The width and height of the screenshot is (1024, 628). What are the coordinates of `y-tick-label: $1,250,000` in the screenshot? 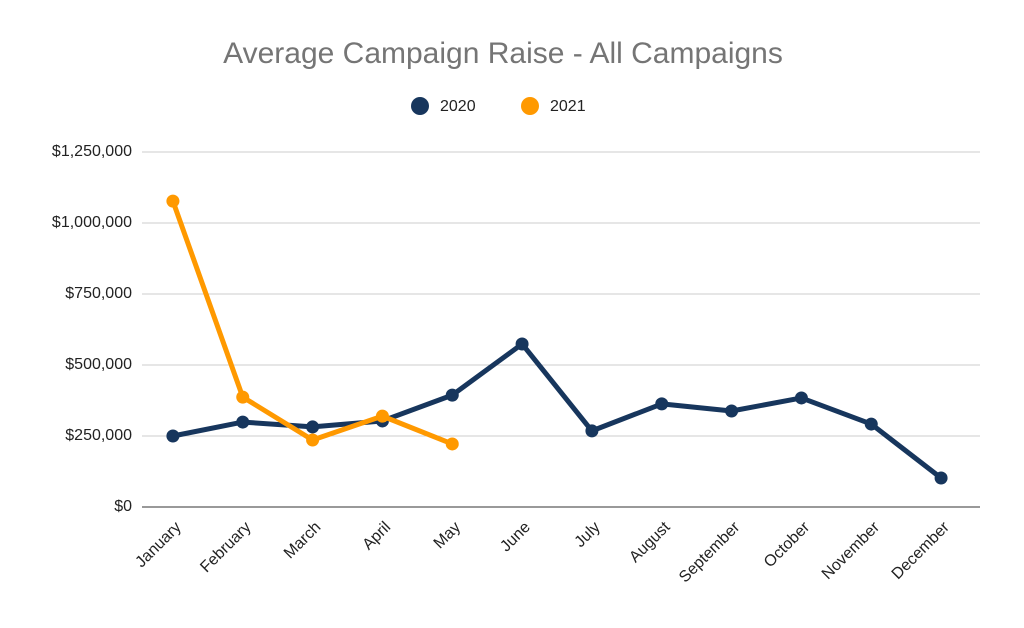 It's located at (92, 151).